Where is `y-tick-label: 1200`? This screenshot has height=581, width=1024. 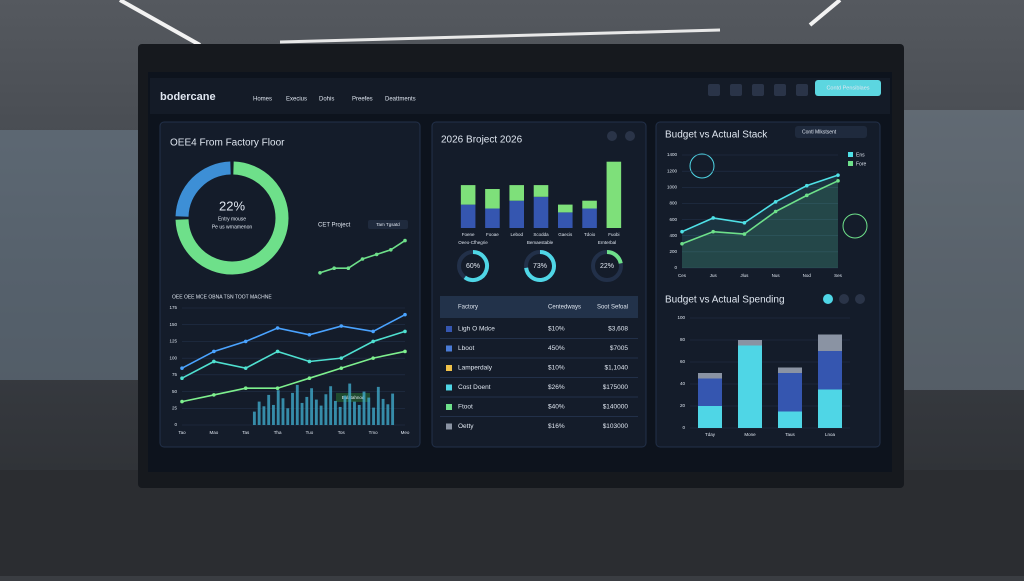 y-tick-label: 1200 is located at coordinates (672, 170).